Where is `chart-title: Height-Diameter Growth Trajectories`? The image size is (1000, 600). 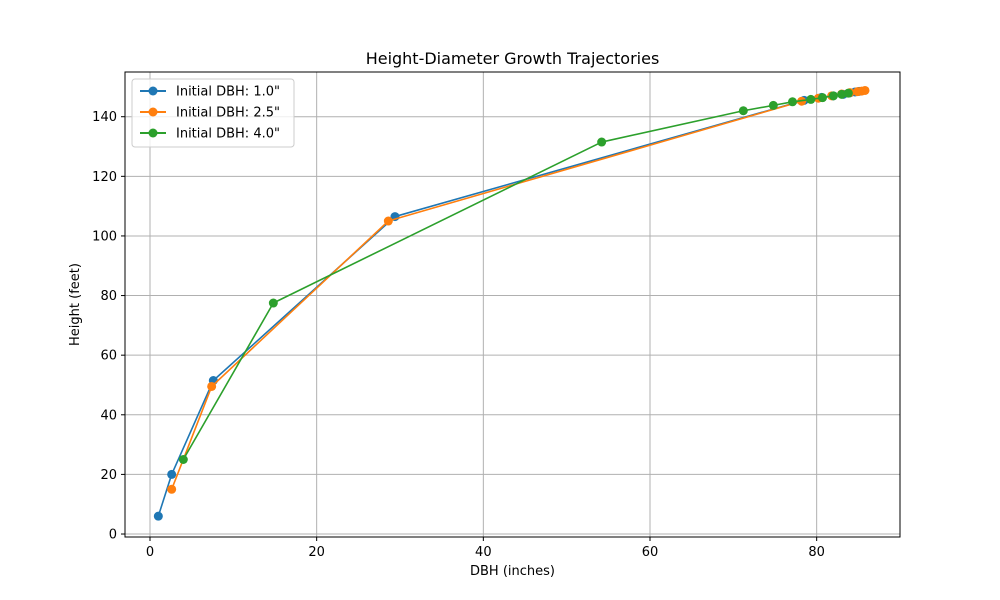
chart-title: Height-Diameter Growth Trajectories is located at coordinates (513, 58).